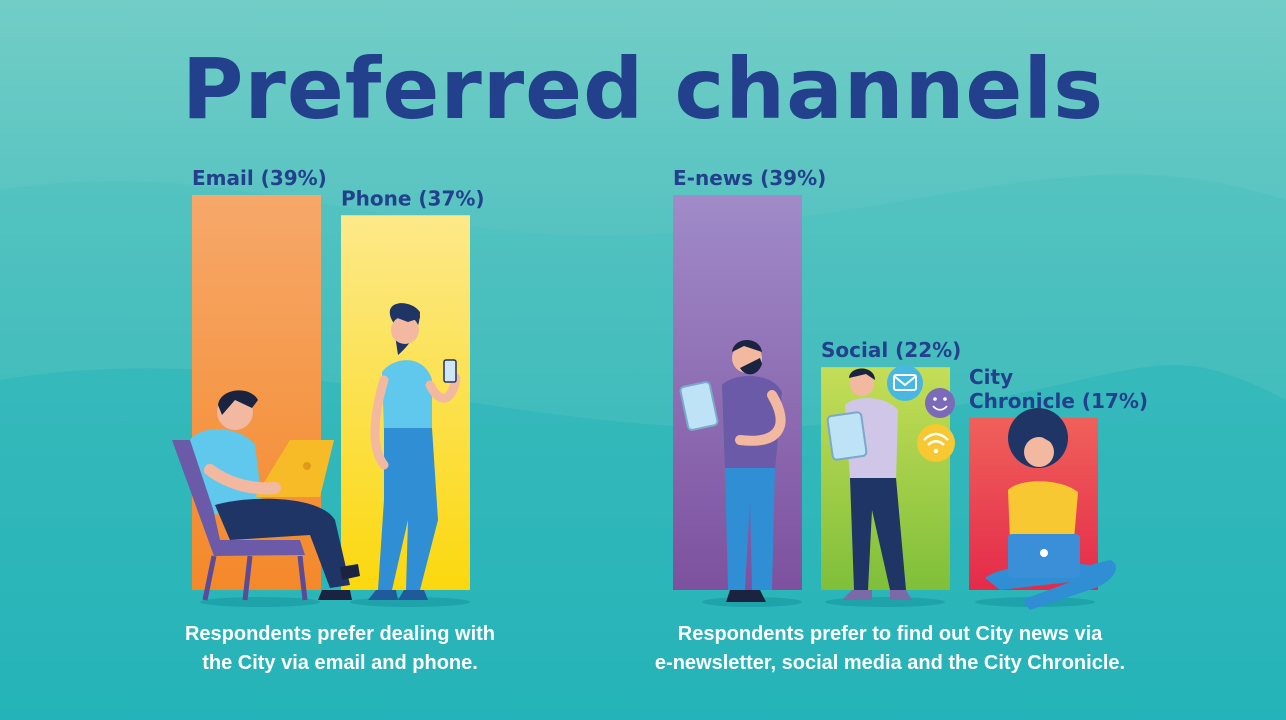  What do you see at coordinates (1050, 509) in the screenshot?
I see `sitting-laptop-user-icon` at bounding box center [1050, 509].